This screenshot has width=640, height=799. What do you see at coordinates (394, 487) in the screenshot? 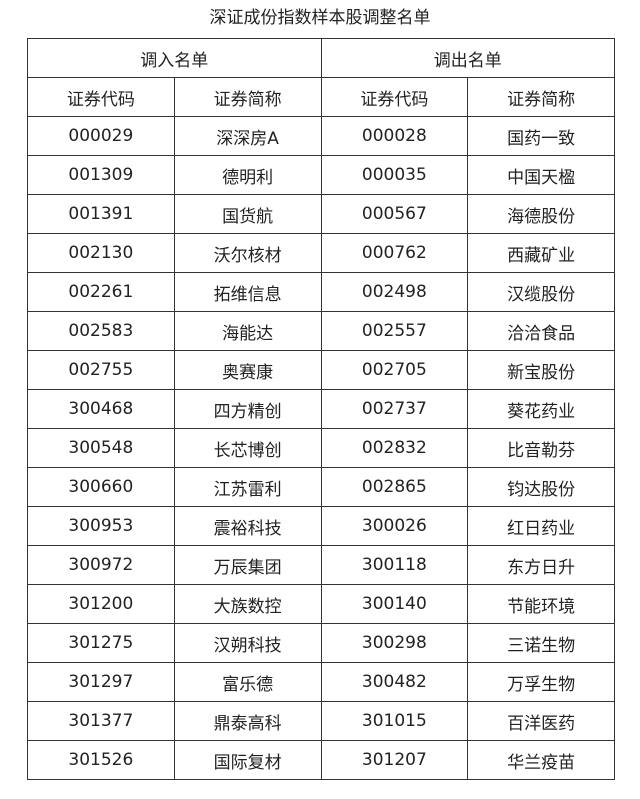
I see `removed-code-cell: 002865` at bounding box center [394, 487].